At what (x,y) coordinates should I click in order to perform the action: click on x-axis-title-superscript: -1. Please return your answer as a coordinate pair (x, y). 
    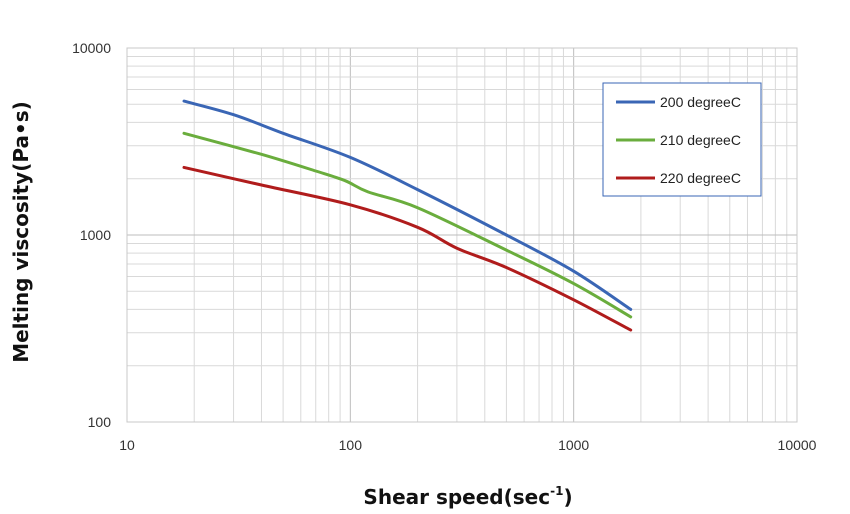
    Looking at the image, I should click on (556, 491).